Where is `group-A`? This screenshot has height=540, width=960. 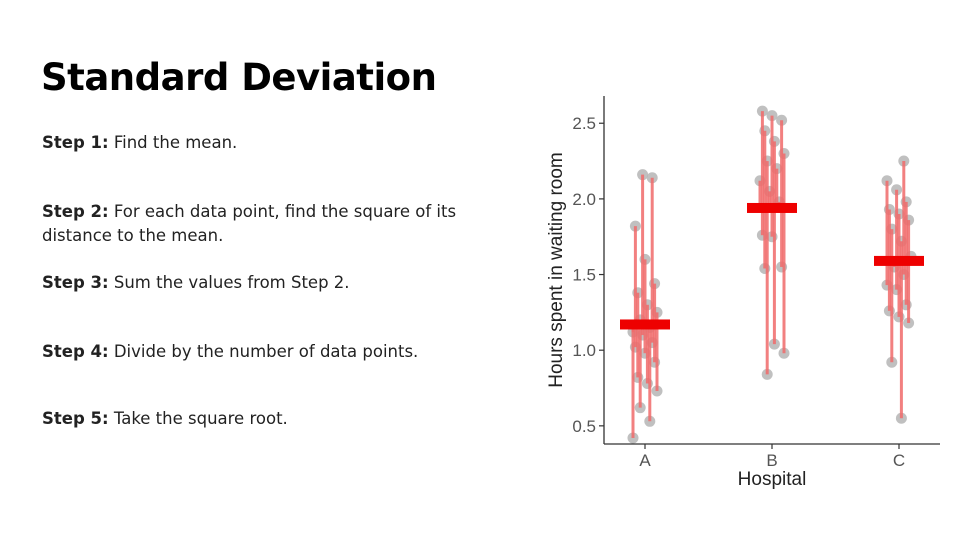 group-A is located at coordinates (645, 306).